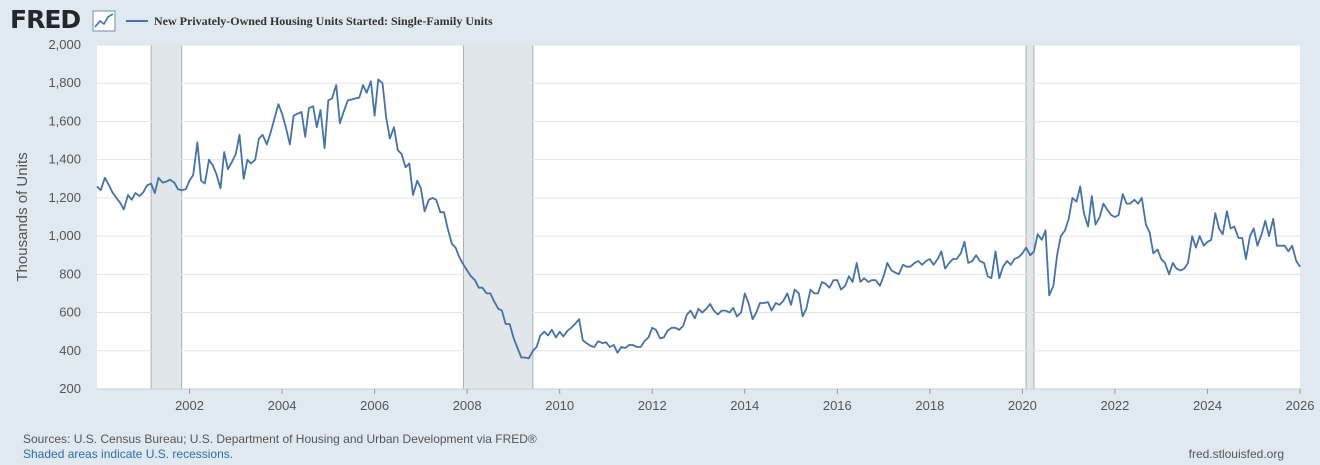  What do you see at coordinates (64, 82) in the screenshot?
I see `y-tick-label: 1,800` at bounding box center [64, 82].